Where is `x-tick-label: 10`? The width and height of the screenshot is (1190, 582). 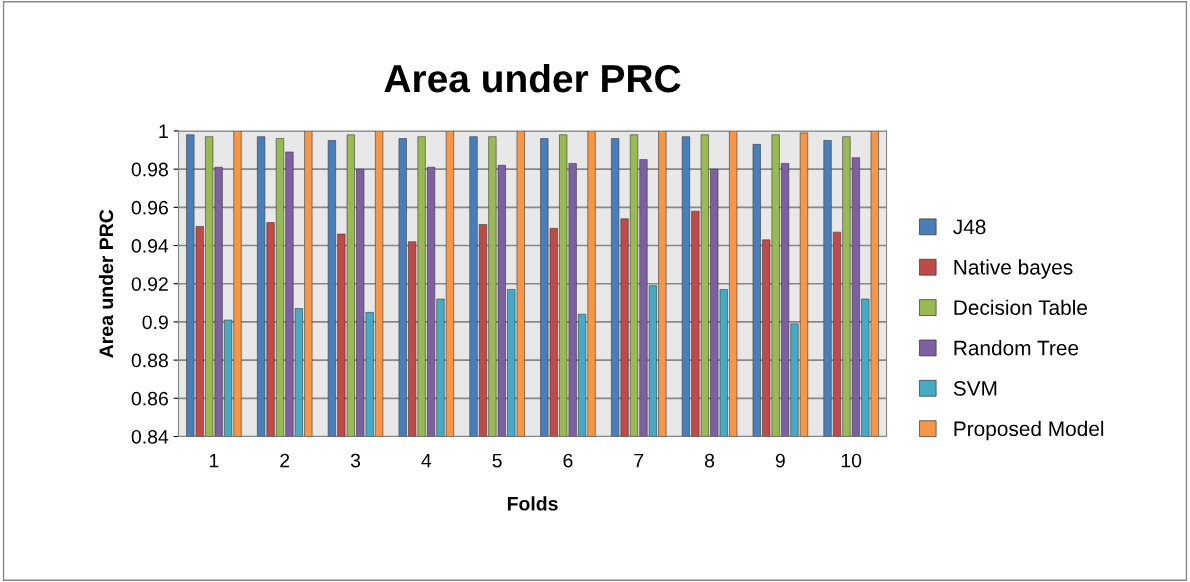 x-tick-label: 10 is located at coordinates (851, 460).